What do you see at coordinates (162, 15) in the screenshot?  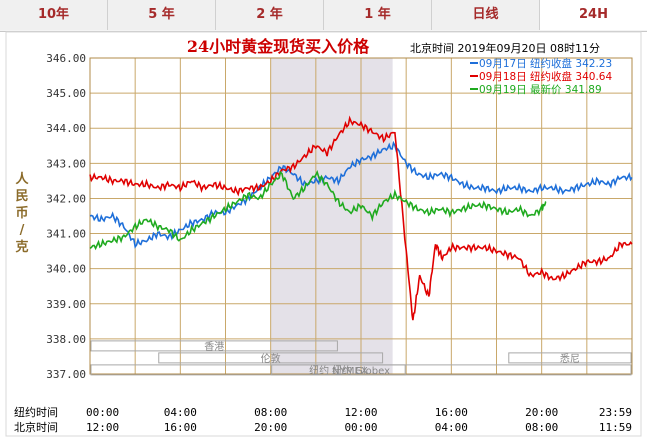 I see `tab-5y: 5 年` at bounding box center [162, 15].